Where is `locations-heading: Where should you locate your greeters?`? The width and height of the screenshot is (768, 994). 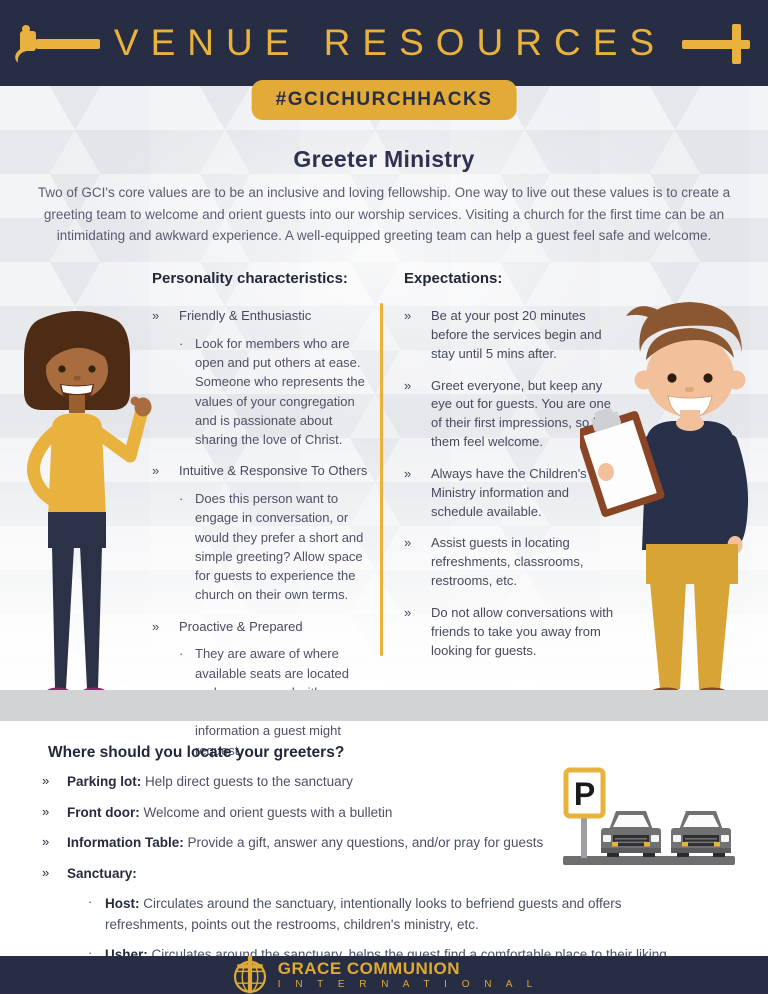 locations-heading: Where should you locate your greeters? is located at coordinates (196, 752).